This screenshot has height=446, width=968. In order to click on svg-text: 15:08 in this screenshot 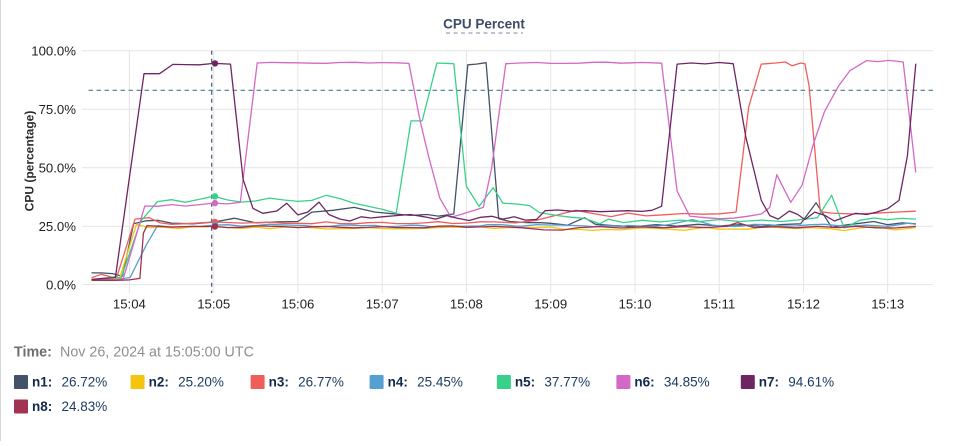, I will do `click(466, 304)`.